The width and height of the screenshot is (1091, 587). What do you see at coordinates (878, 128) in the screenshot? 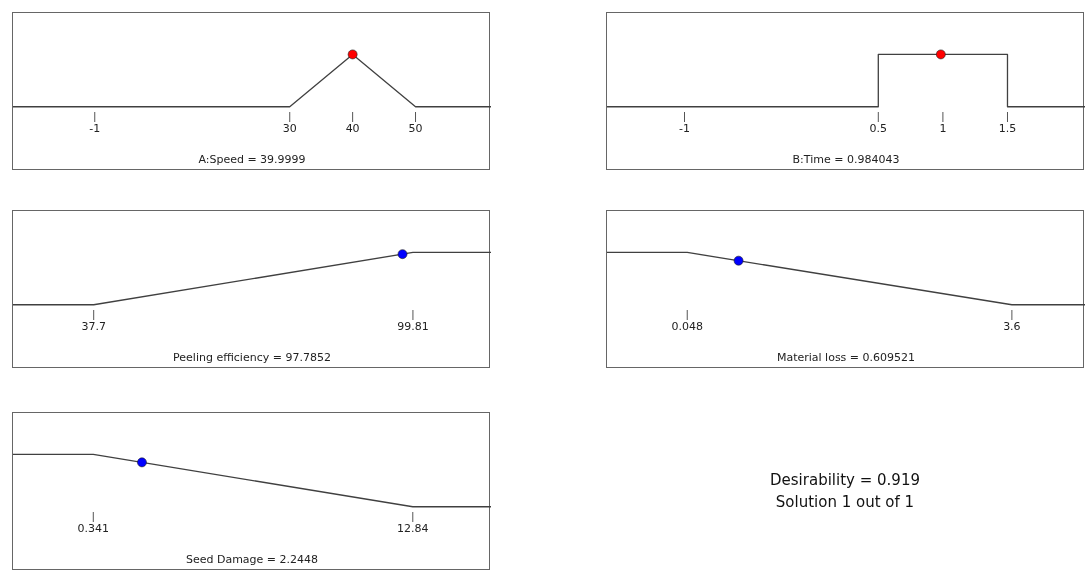
I see `x-tick-label: 0.5` at bounding box center [878, 128].